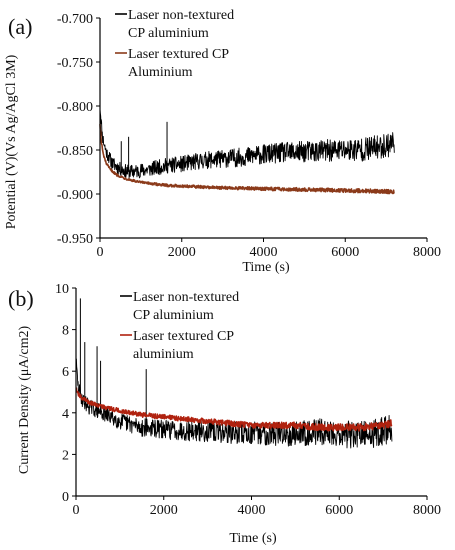  What do you see at coordinates (65, 455) in the screenshot?
I see `panel-b-y-tick-label: 2` at bounding box center [65, 455].